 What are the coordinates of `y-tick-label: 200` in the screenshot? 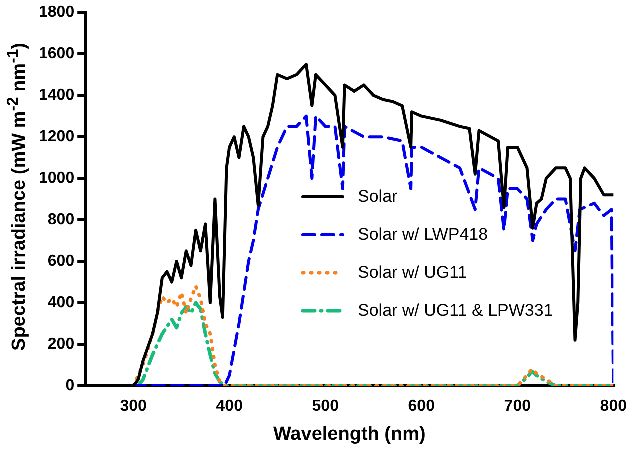 It's located at (61, 344).